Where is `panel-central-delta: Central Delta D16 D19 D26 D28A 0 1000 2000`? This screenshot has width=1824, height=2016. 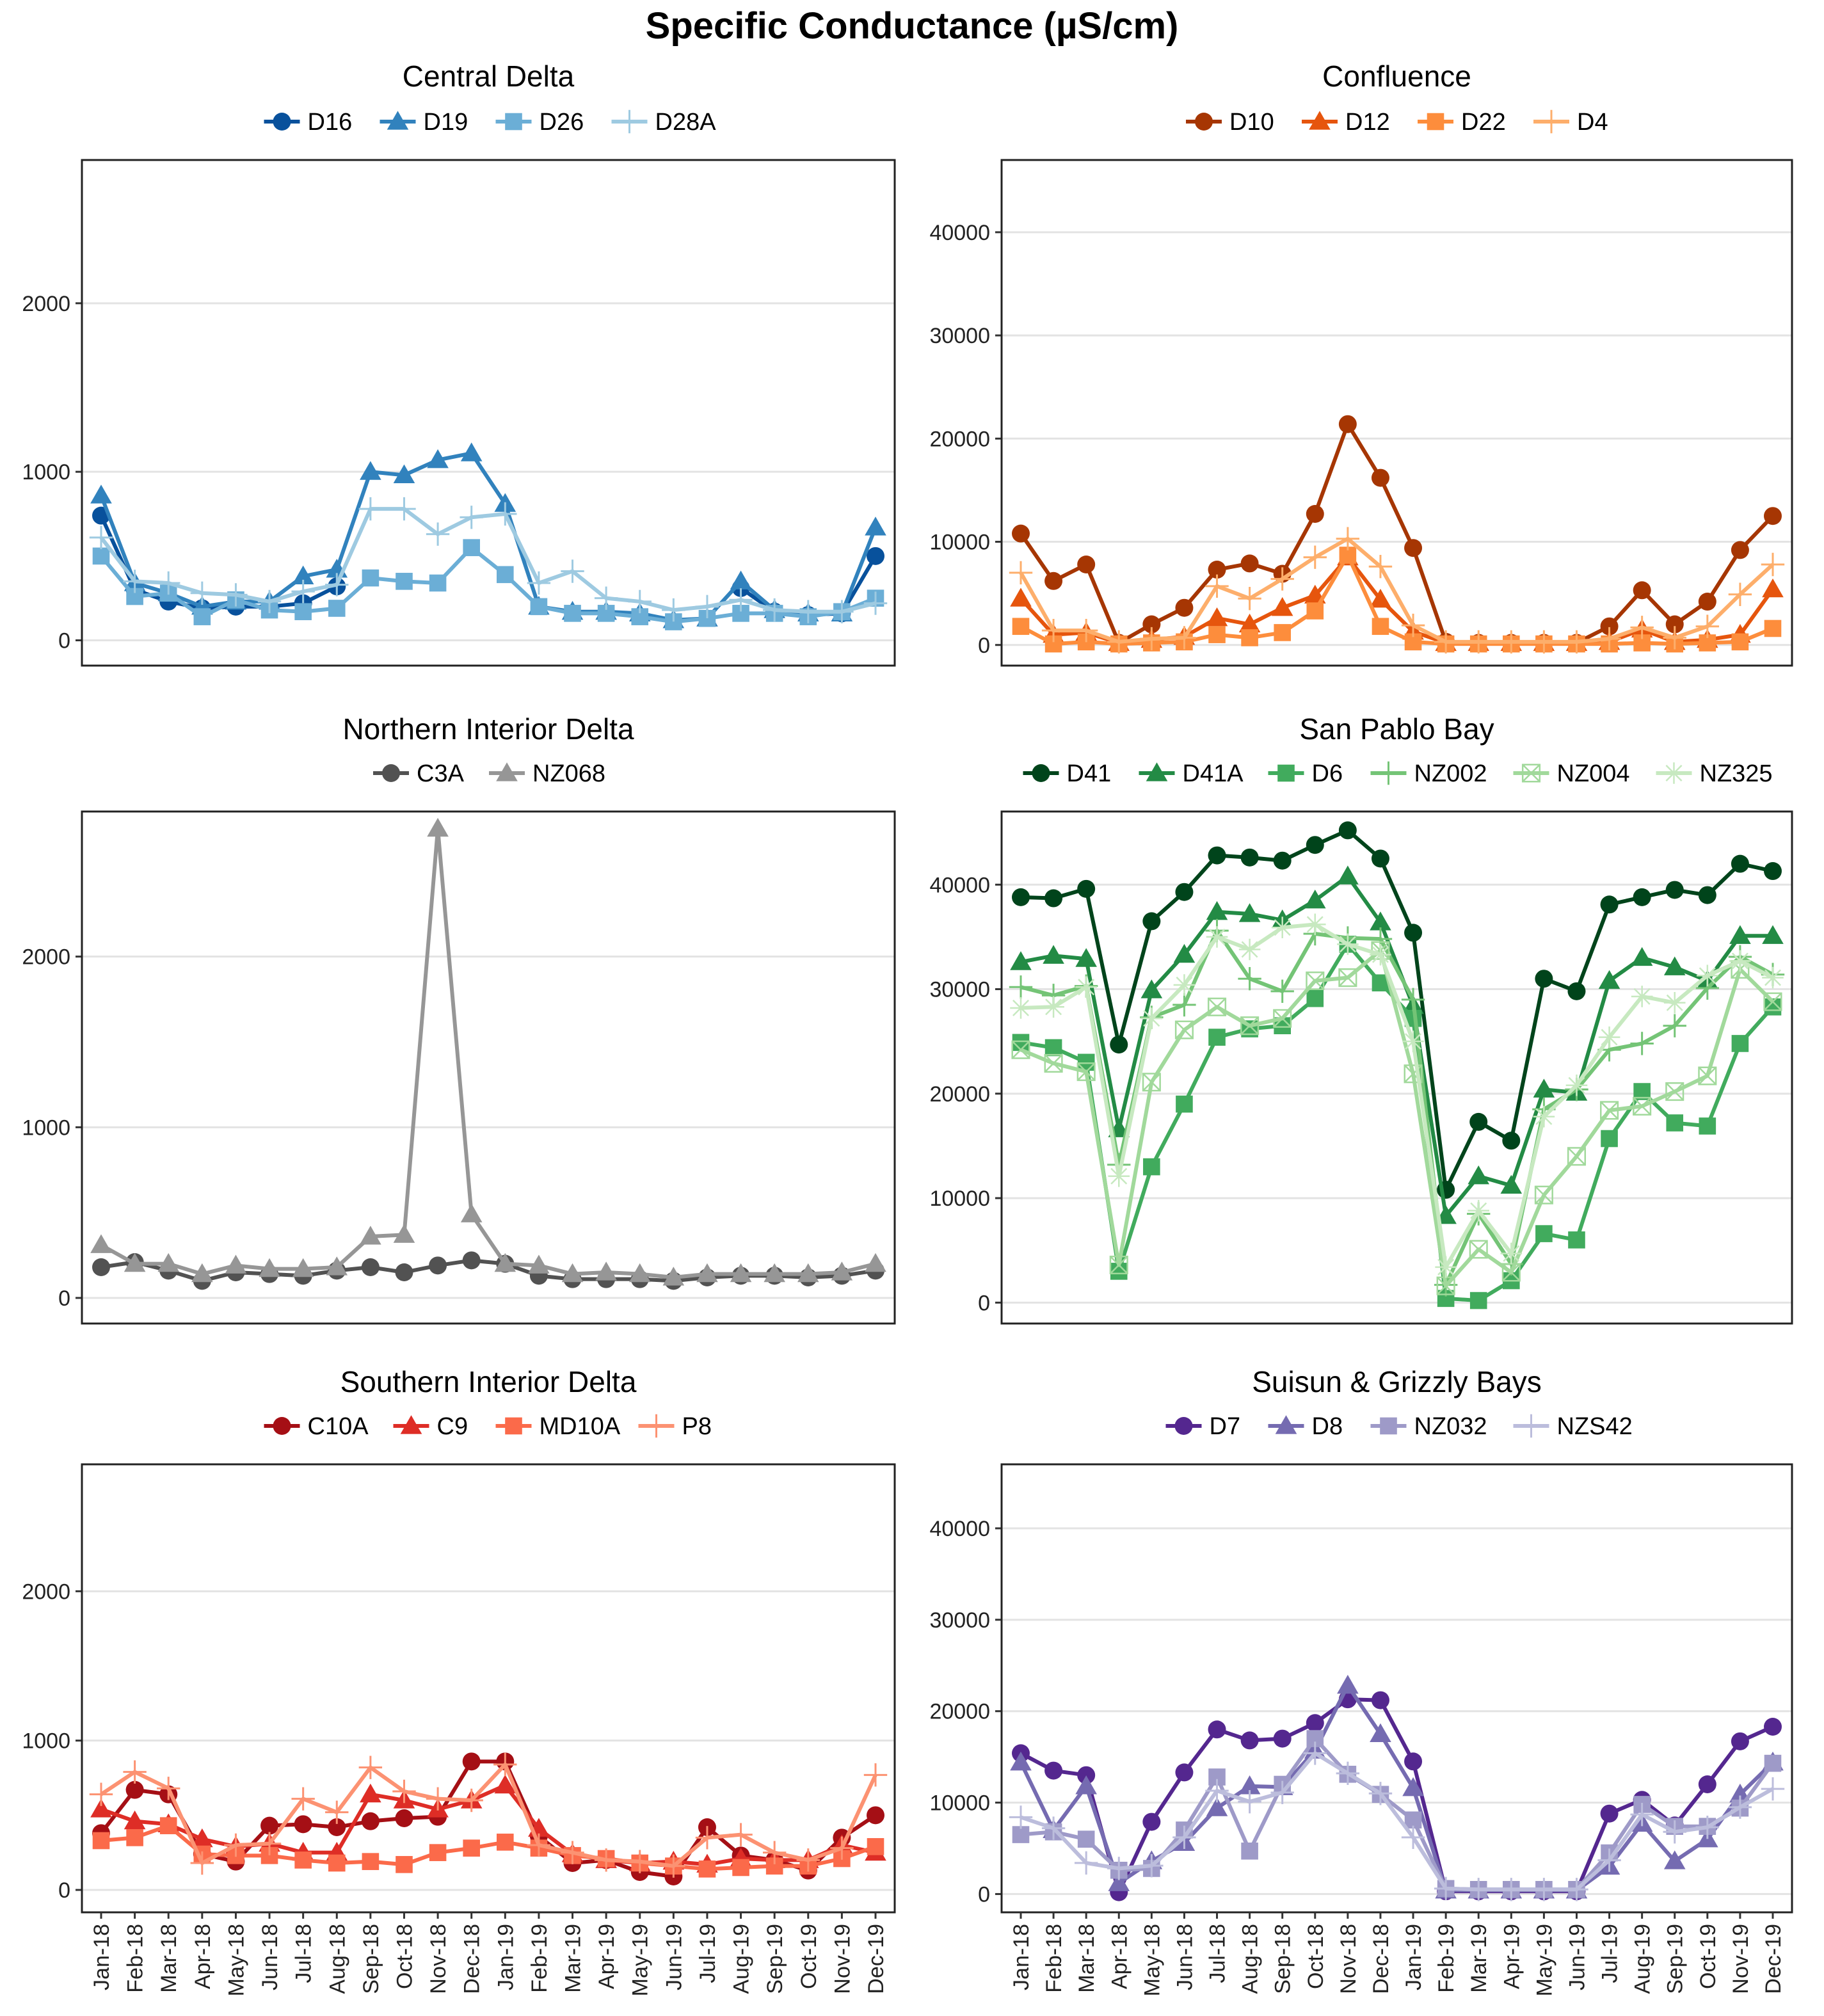 panel-central-delta: Central Delta D16 D19 D26 D28A 0 1000 2000 is located at coordinates (459, 363).